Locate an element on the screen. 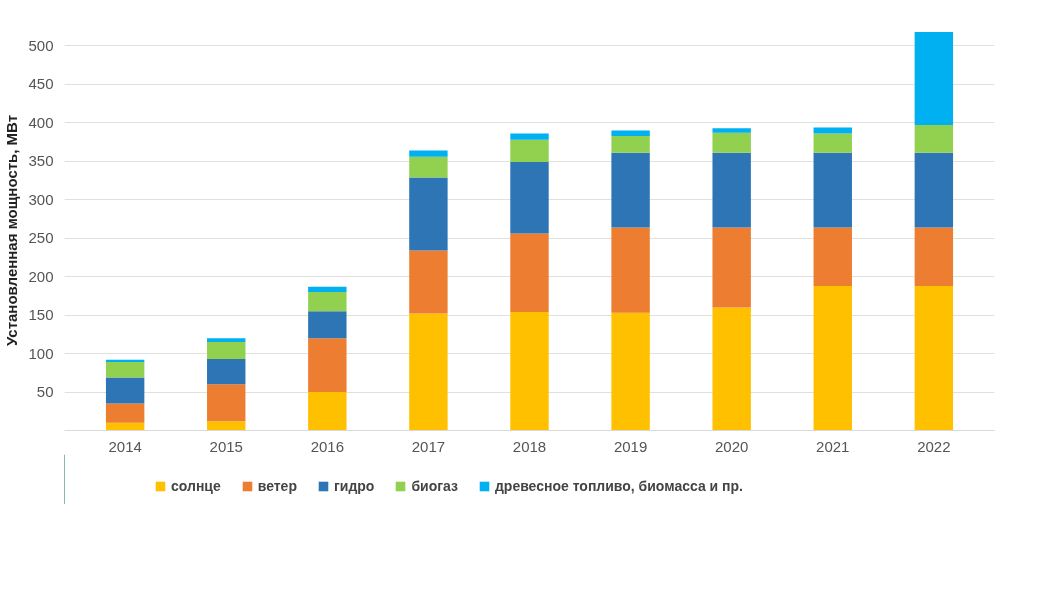 This screenshot has width=1049, height=600. x-tick-label: 2016 is located at coordinates (327, 446).